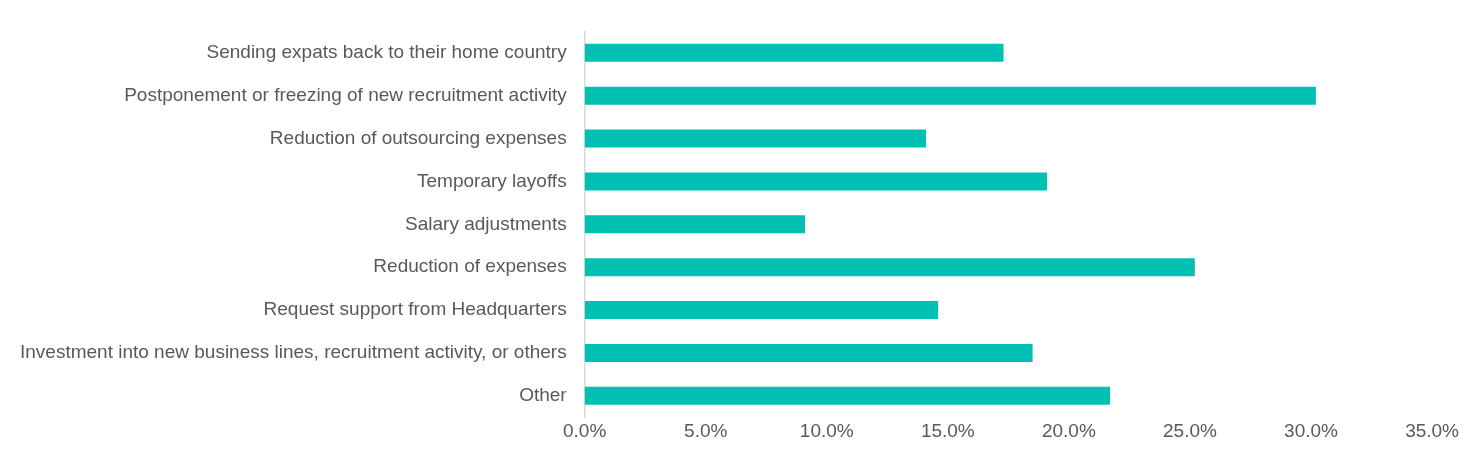 The height and width of the screenshot is (454, 1470). Describe the element at coordinates (1190, 430) in the screenshot. I see `x-tick-label: 25.0%` at that location.